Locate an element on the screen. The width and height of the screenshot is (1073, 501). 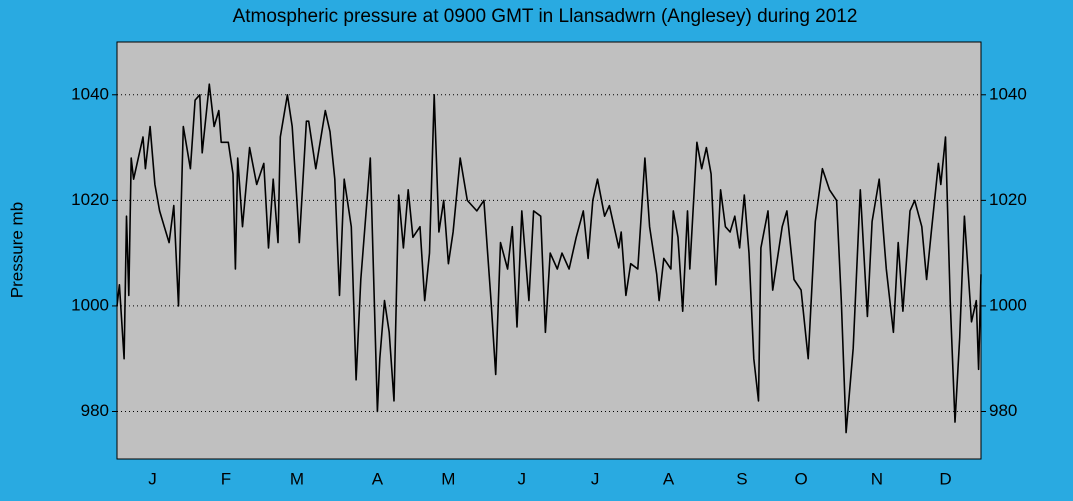
y-tick-label-right: 1020 is located at coordinates (1008, 199).